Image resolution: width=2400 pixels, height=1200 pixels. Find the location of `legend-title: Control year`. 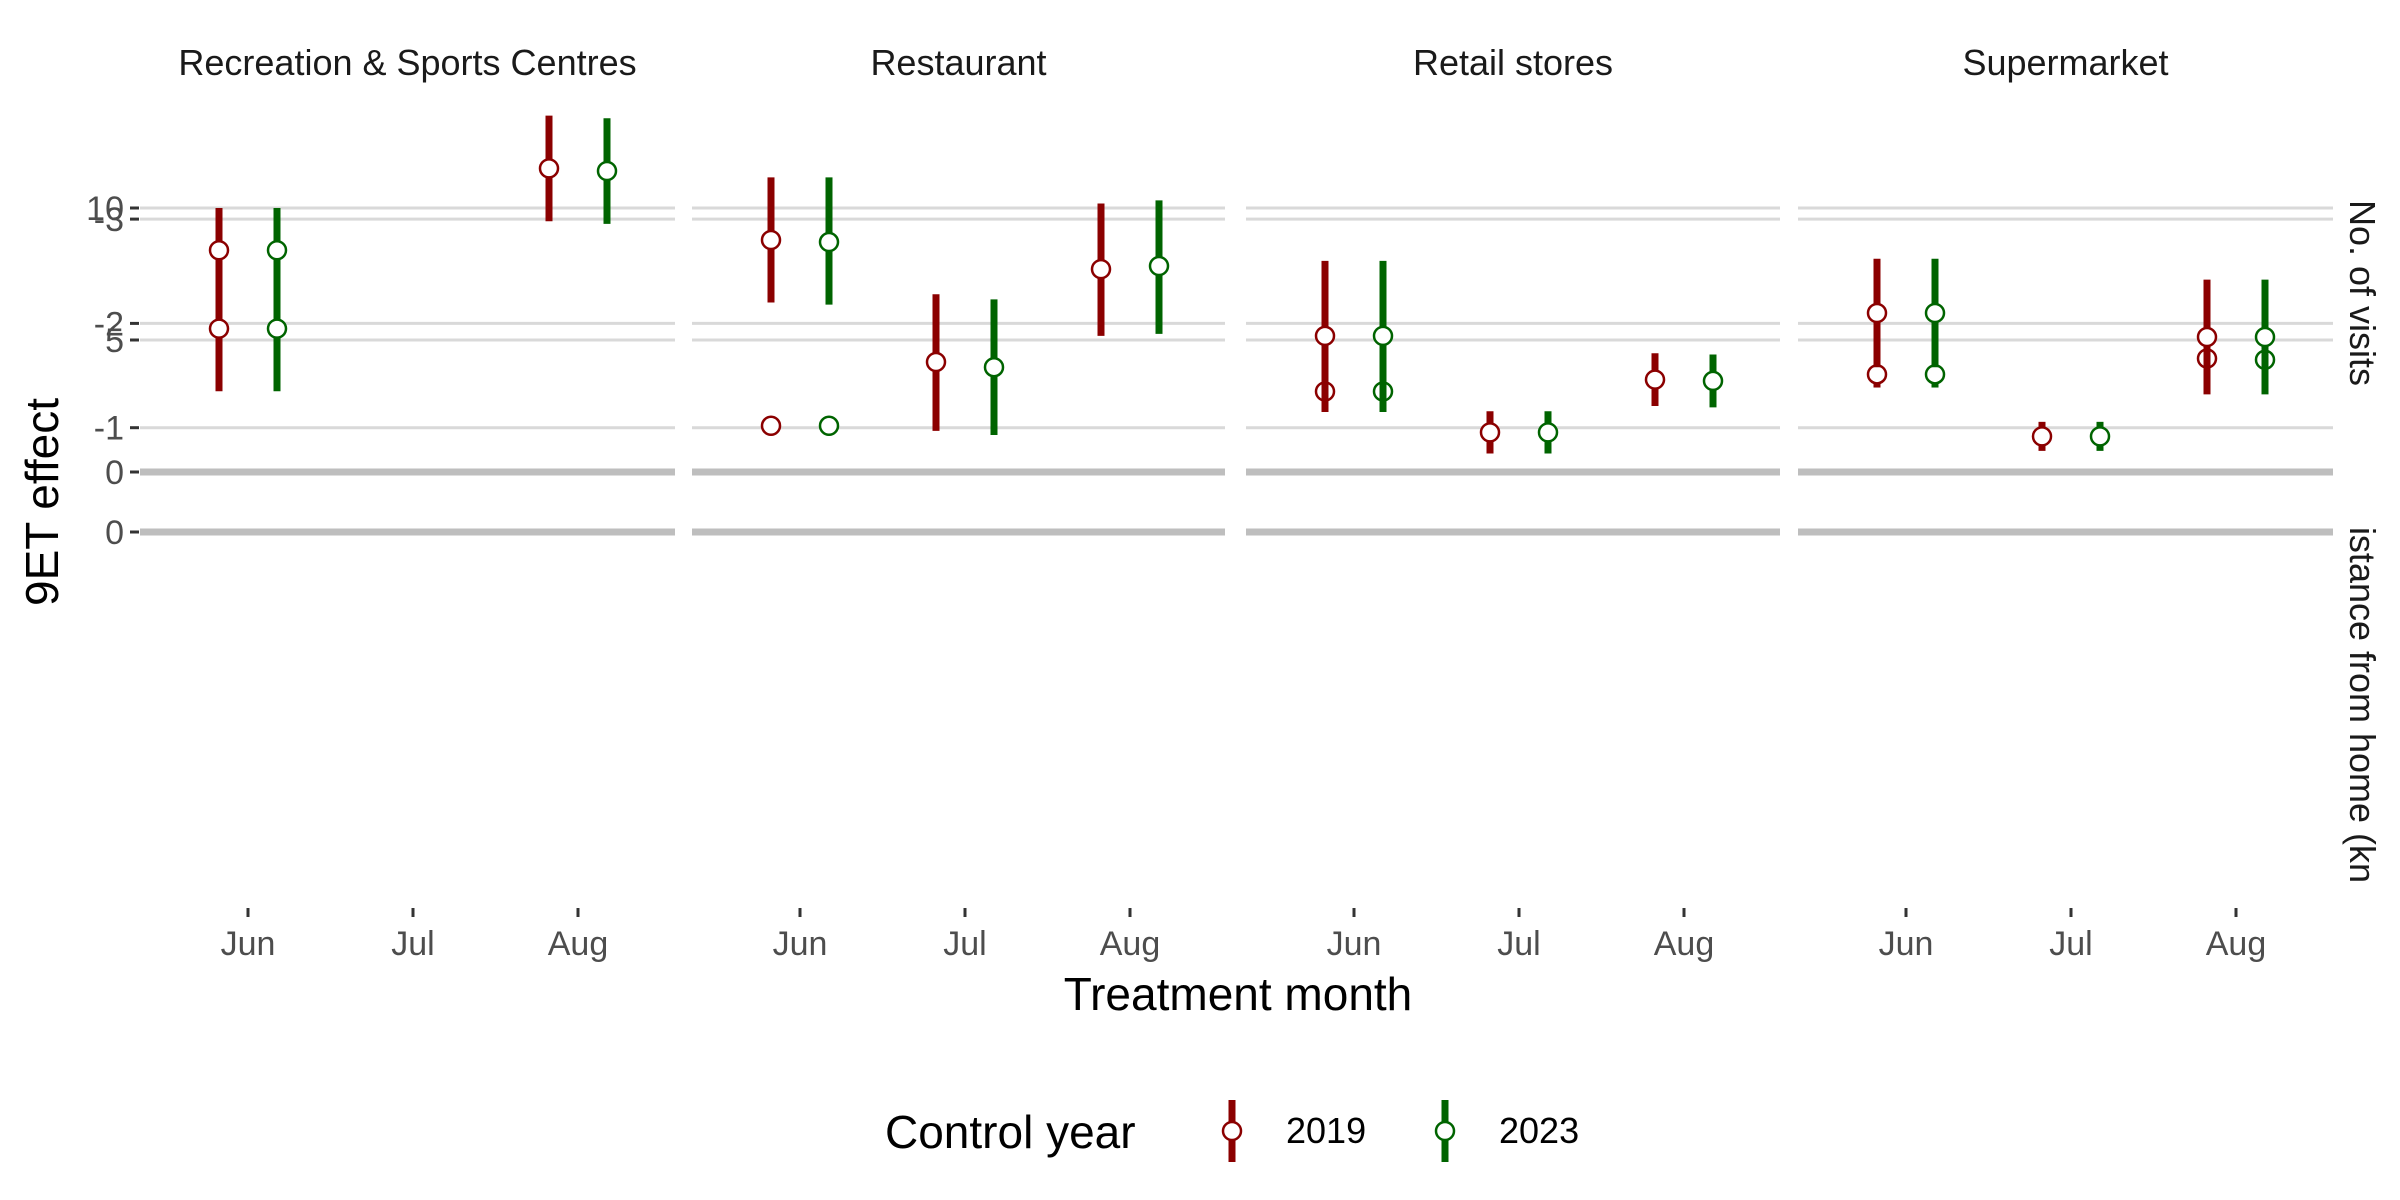

legend-title: Control year is located at coordinates (1010, 1132).